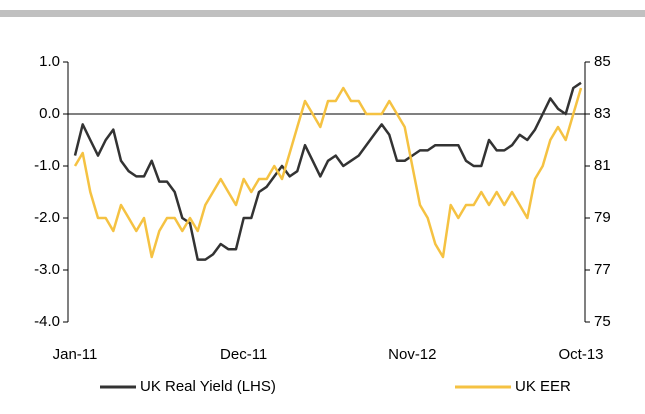 This screenshot has height=414, width=645. What do you see at coordinates (322, 13) in the screenshot?
I see `header-bar` at bounding box center [322, 13].